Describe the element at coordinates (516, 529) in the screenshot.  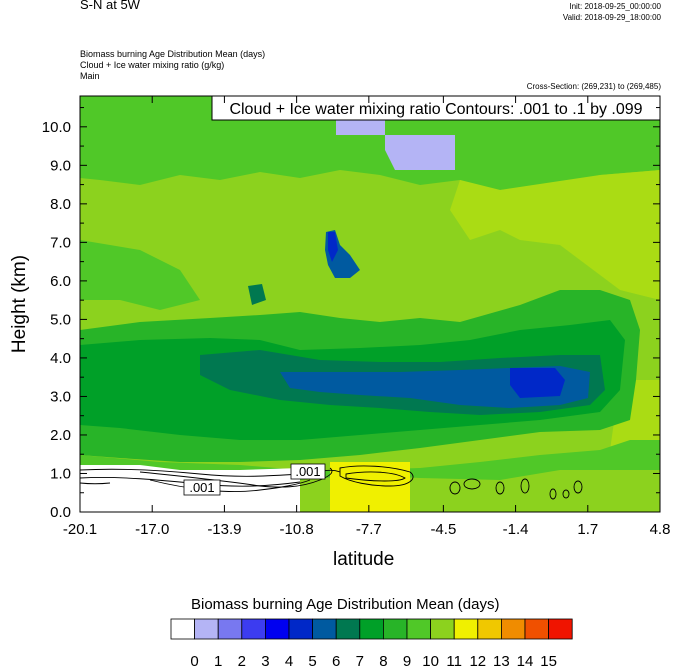
I see `x-tick-label: -1.4` at that location.